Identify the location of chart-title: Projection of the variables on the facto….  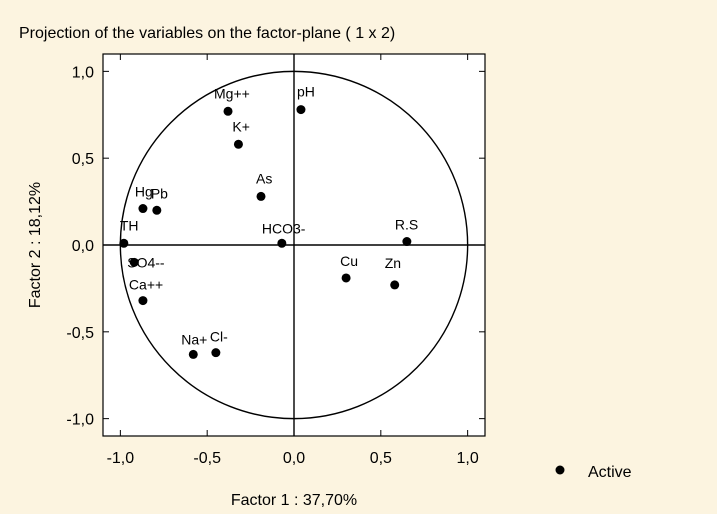
(207, 33).